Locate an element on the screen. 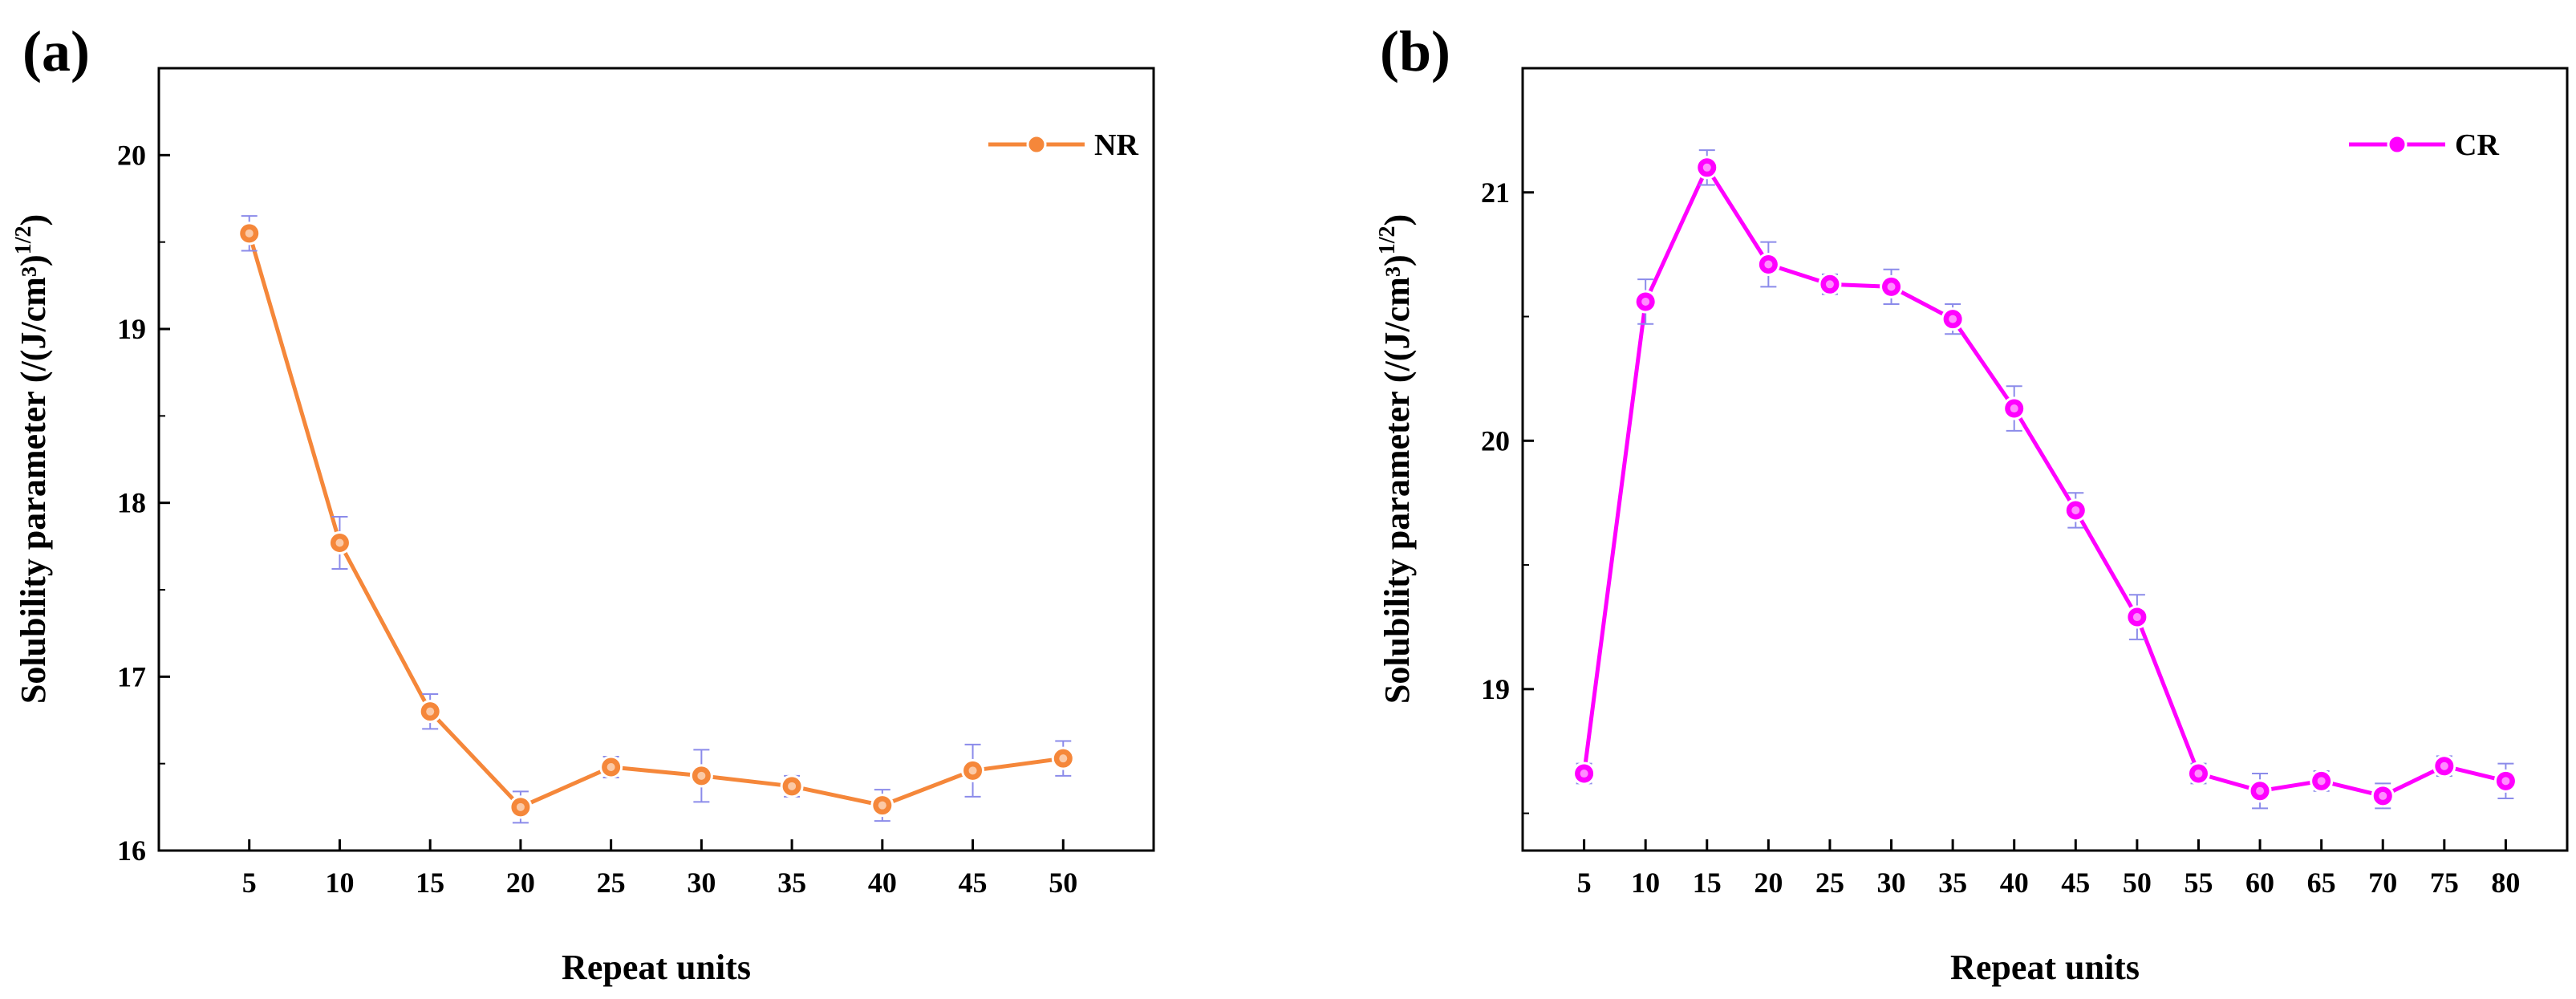  legend-label-cr: CR is located at coordinates (2477, 145).